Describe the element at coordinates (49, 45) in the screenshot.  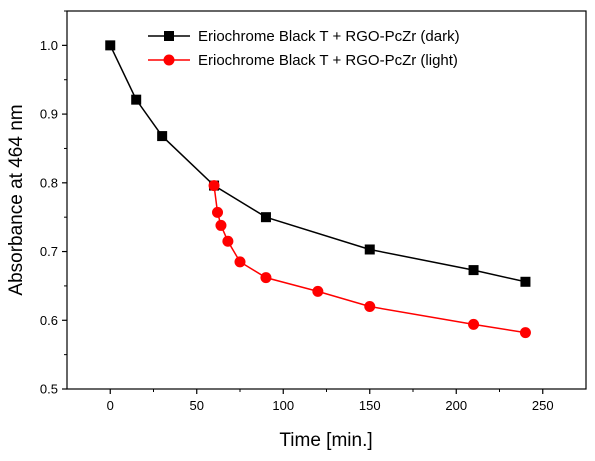
I see `y-tick-label: 1.0` at that location.